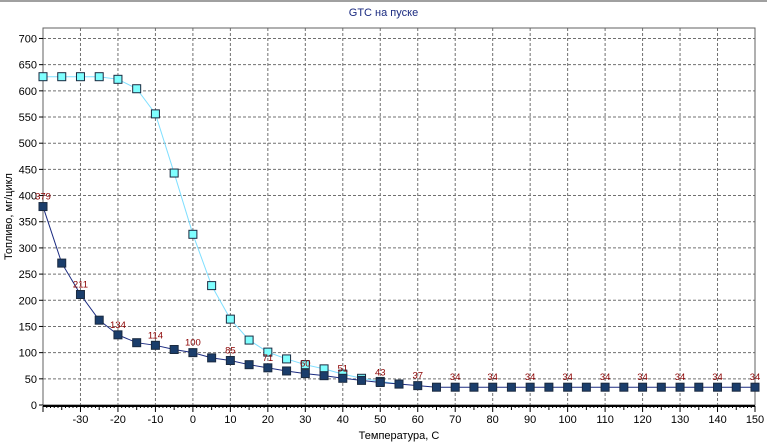 Image resolution: width=767 pixels, height=446 pixels. I want to click on y-axis-title: Топливо, мг/цикл, so click(9, 216).